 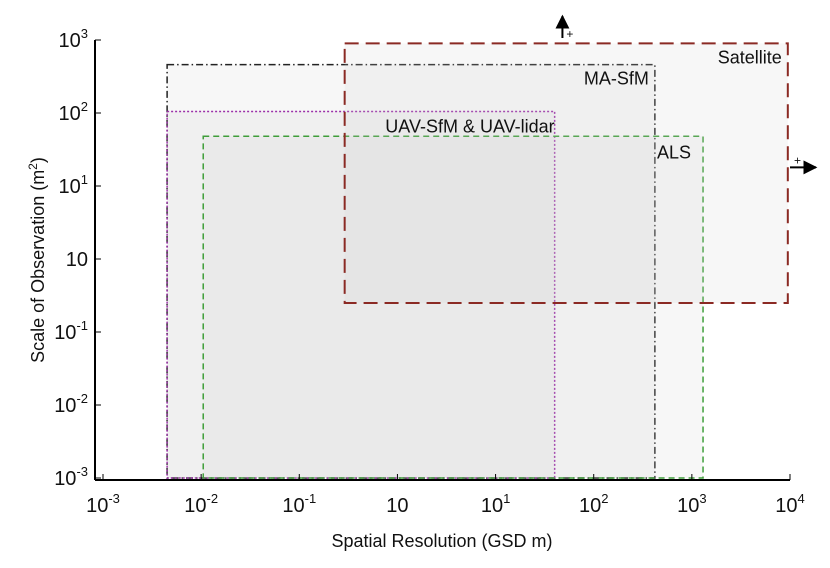 What do you see at coordinates (73, 39) in the screenshot?
I see `y-tick-label: 10³` at bounding box center [73, 39].